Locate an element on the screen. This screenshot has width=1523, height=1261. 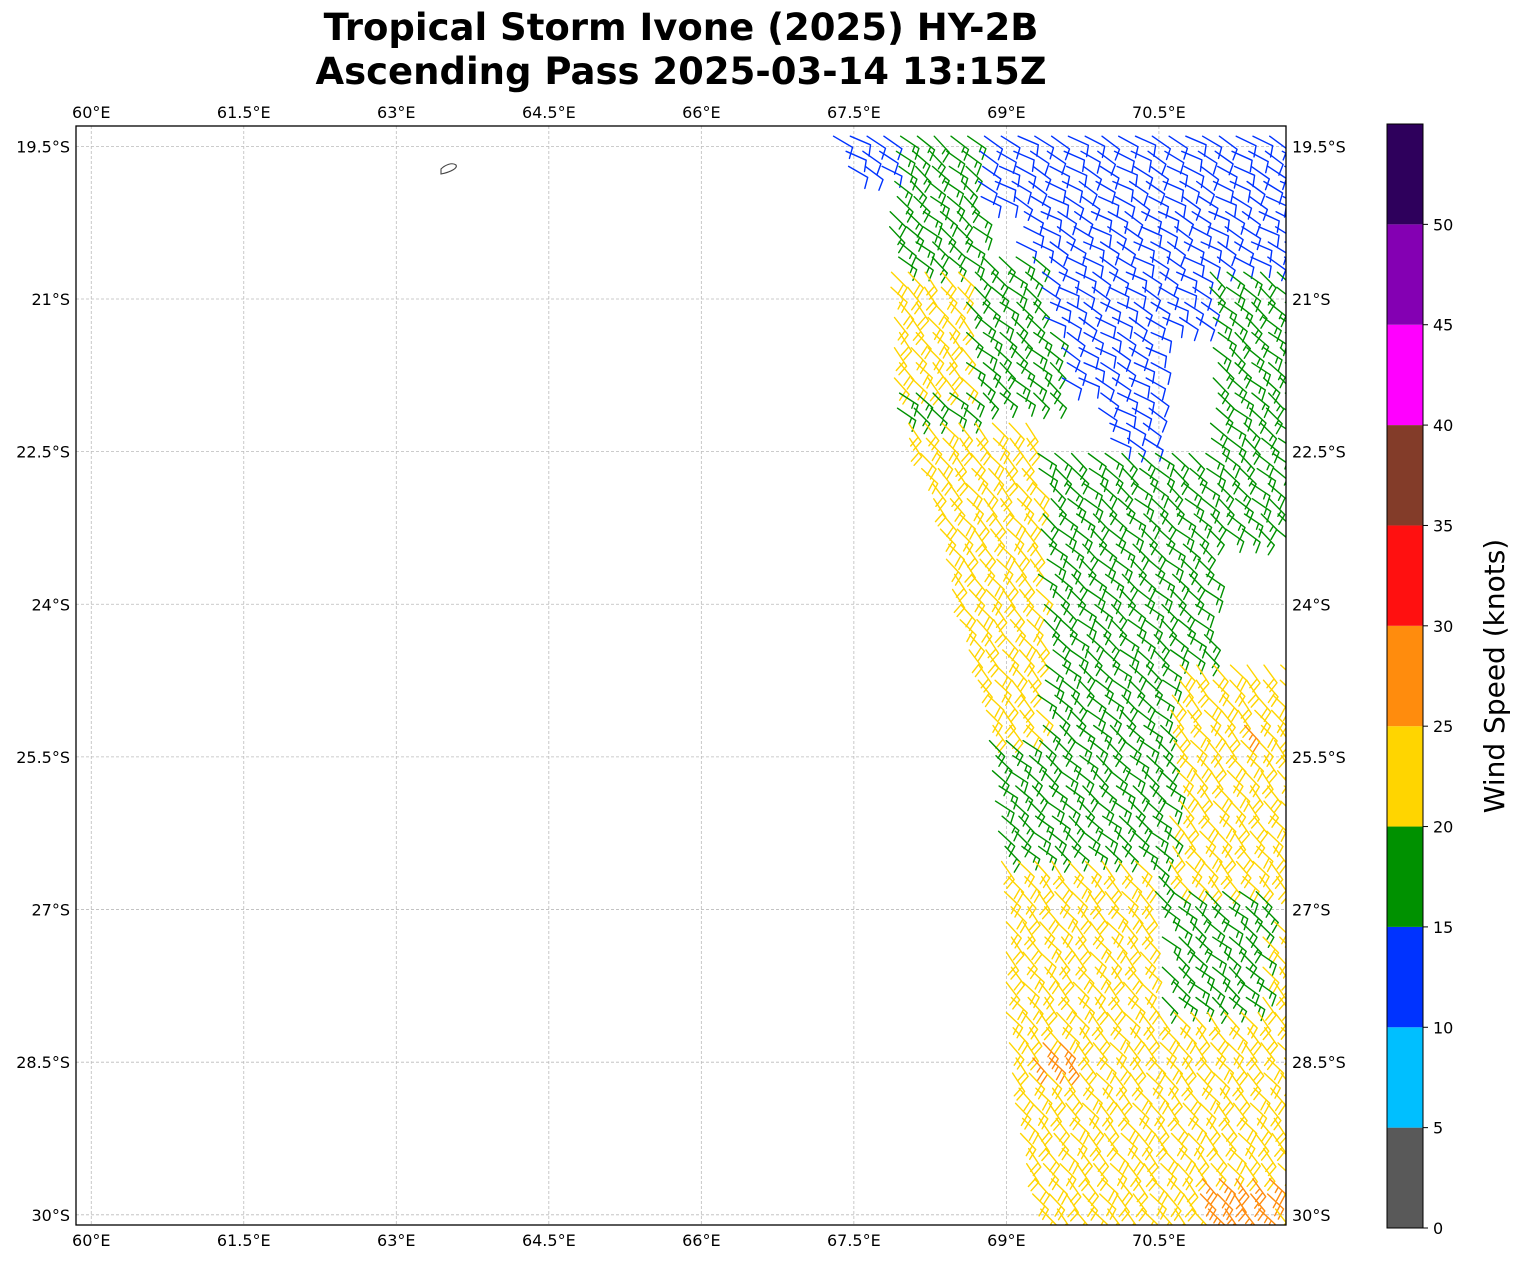
colorbar: 0 5 10 15 20 25 30 35 40 45 50 is located at coordinates (1419, 680).